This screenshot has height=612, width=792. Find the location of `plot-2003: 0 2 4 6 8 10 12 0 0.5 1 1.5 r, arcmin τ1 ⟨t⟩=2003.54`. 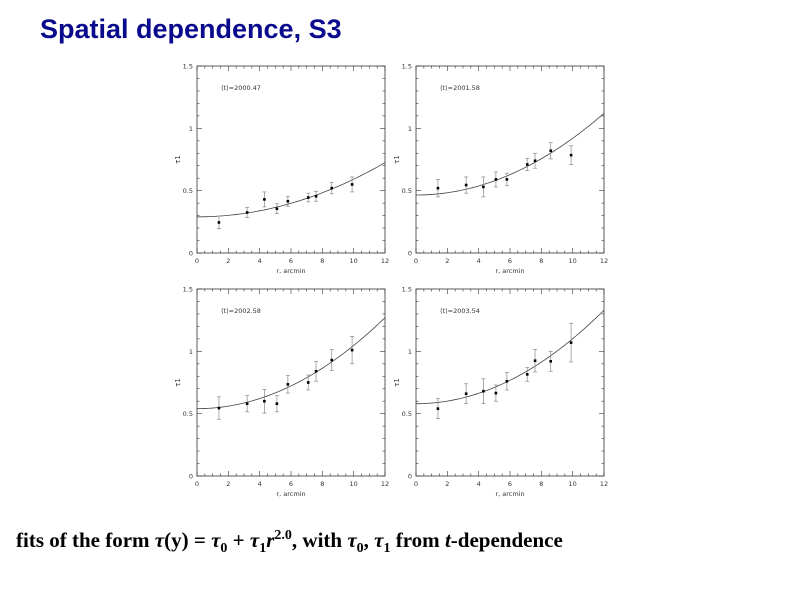

plot-2003: 0 2 4 6 8 10 12 0 0.5 1 1.5 r, arcmin τ1 ⟨t⟩=2003.54 is located at coordinates (500, 392).